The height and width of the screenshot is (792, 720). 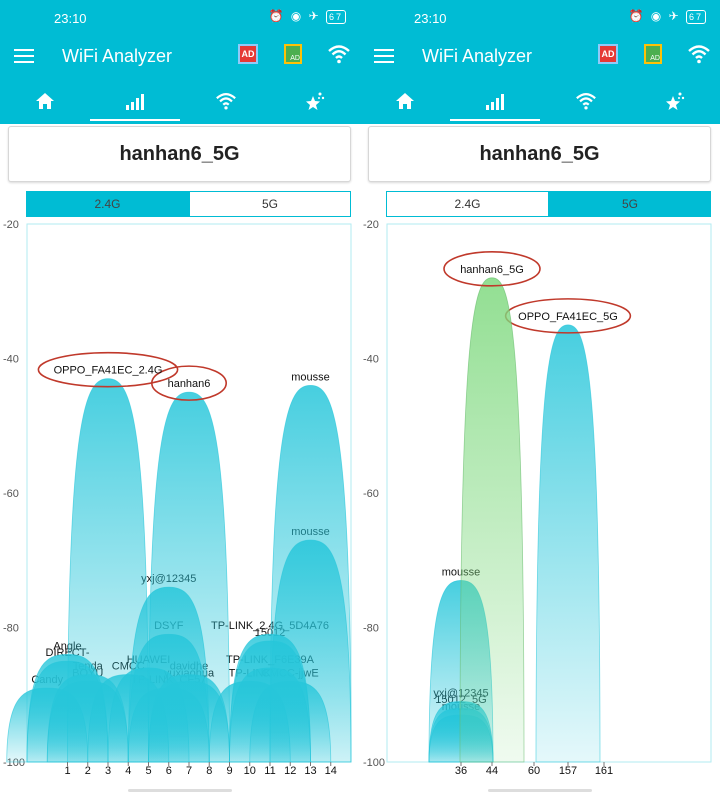 What do you see at coordinates (568, 317) in the screenshot?
I see `signal-label: OPPO_FA41EC_5G` at bounding box center [568, 317].